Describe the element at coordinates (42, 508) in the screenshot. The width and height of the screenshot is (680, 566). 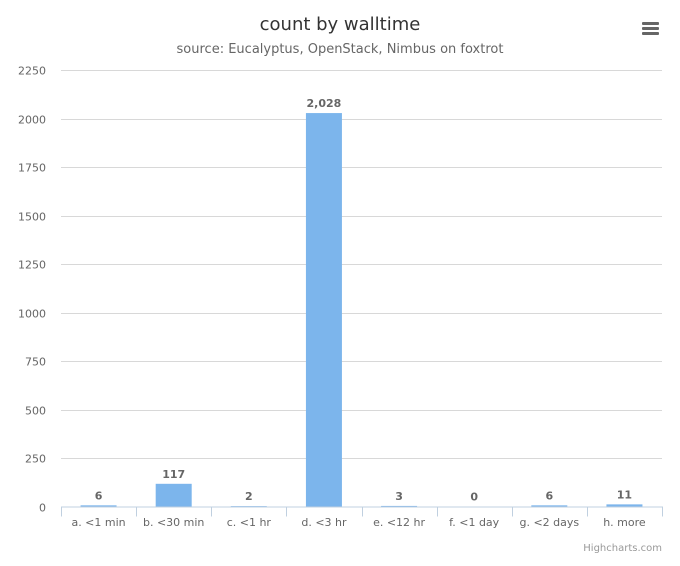
I see `y-tick-label: 0` at that location.